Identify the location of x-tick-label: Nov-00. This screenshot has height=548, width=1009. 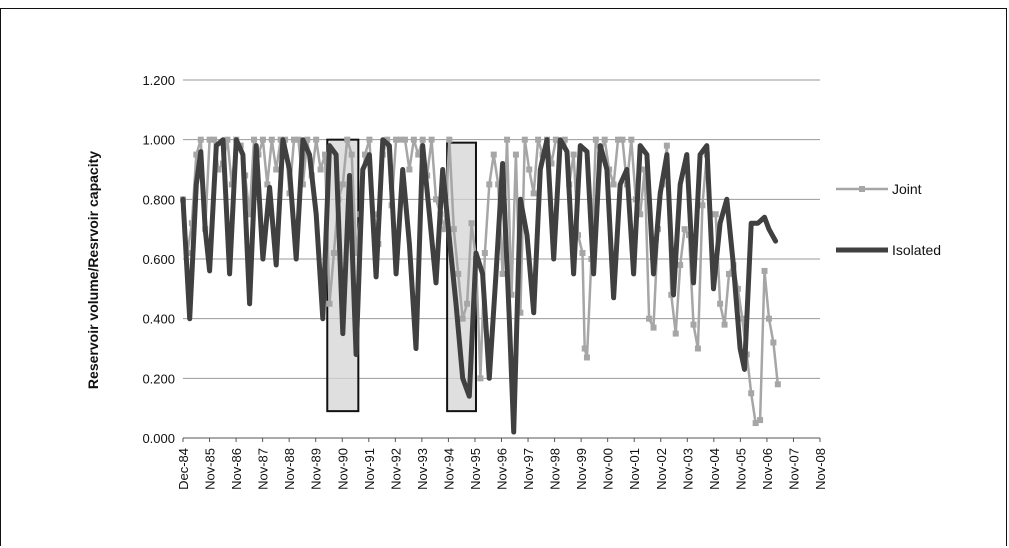
(608, 469).